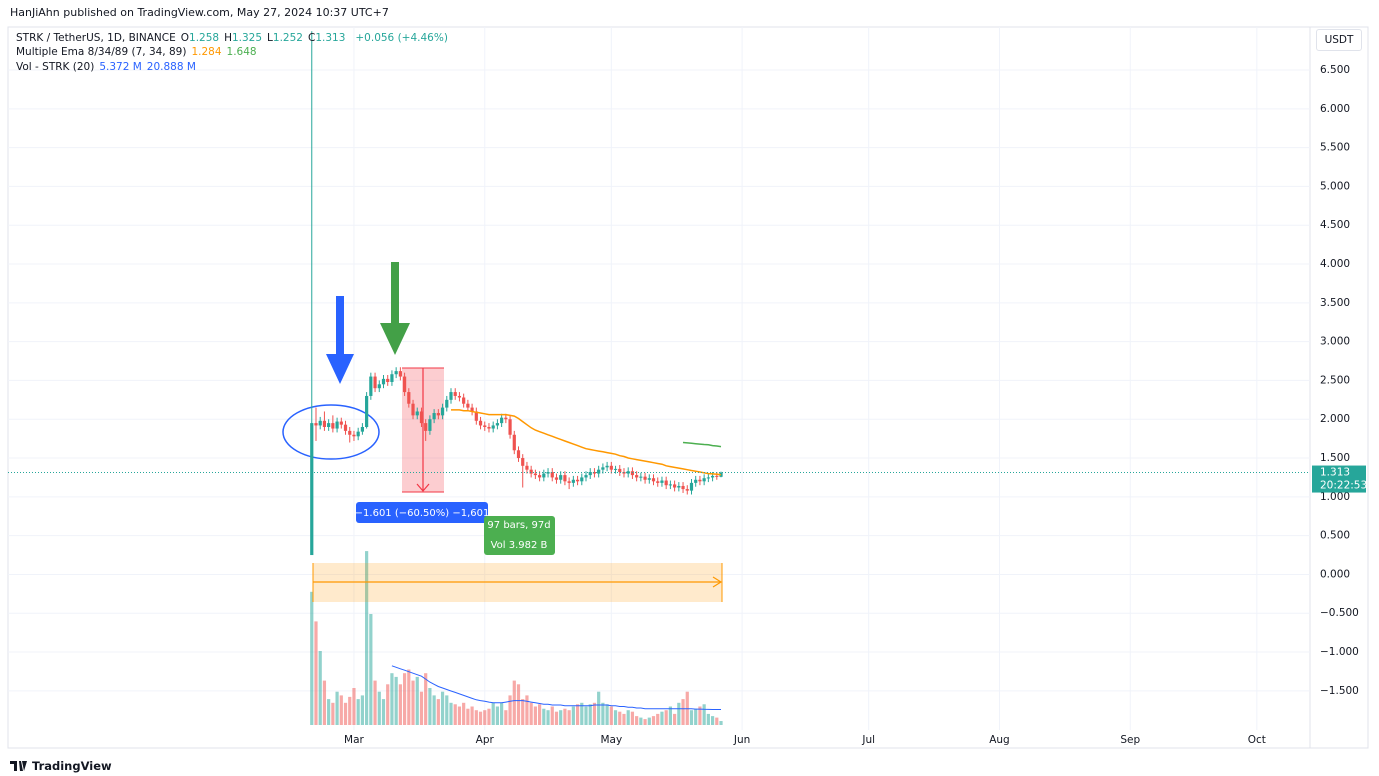  Describe the element at coordinates (485, 740) in the screenshot. I see `x-tick-label: Apr` at that location.